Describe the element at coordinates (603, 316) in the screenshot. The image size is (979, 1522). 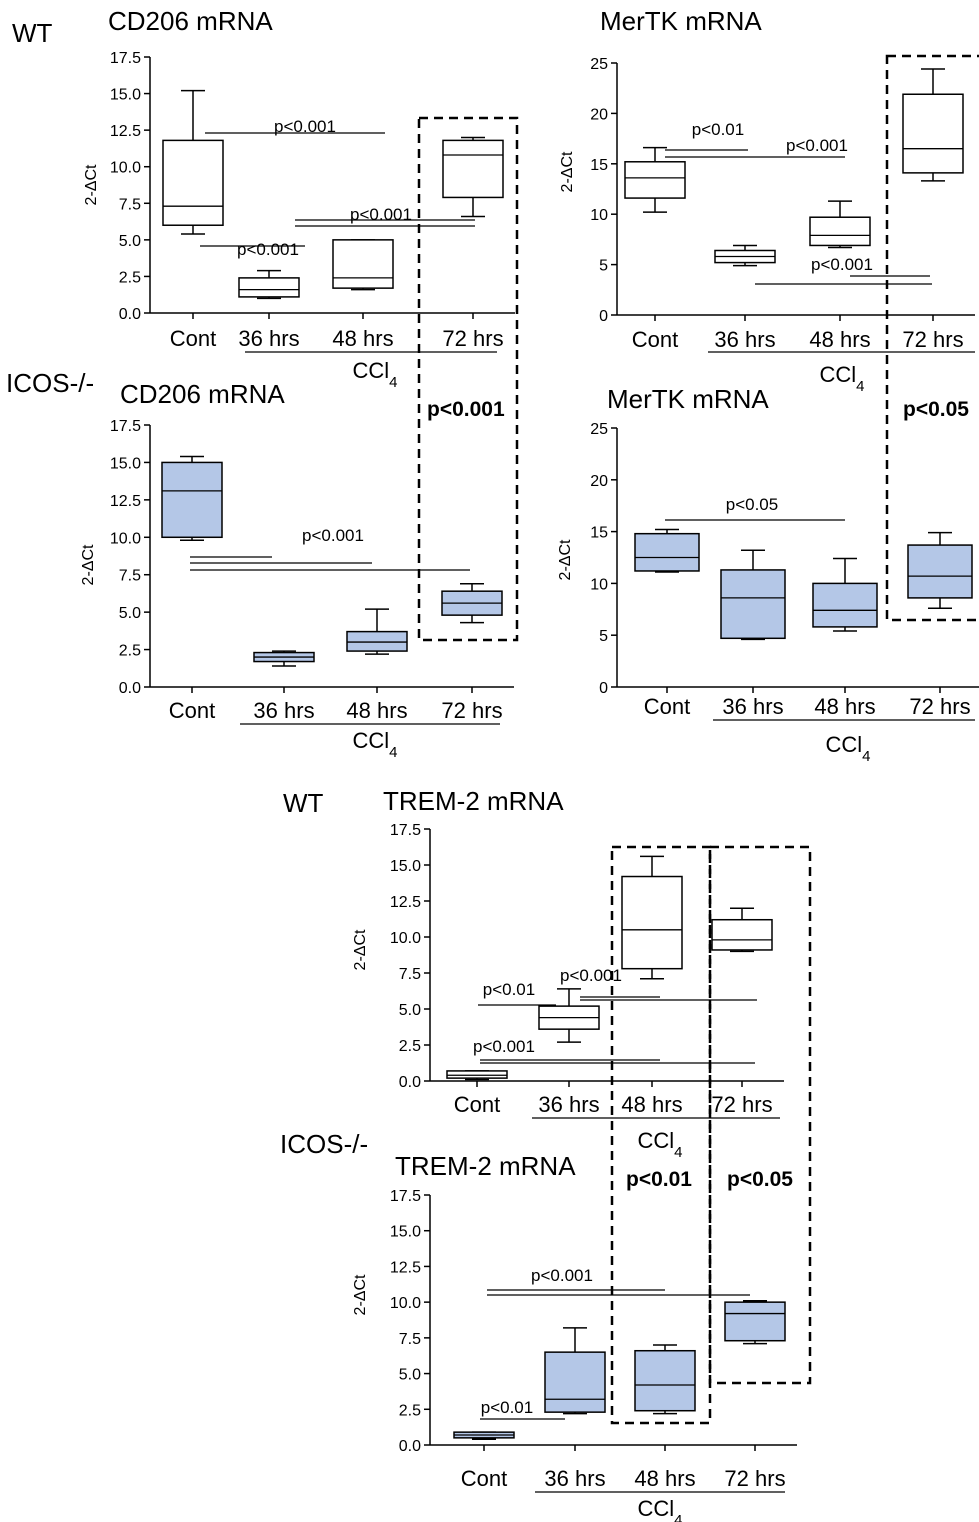
I see `y-tick-label: 0` at that location.